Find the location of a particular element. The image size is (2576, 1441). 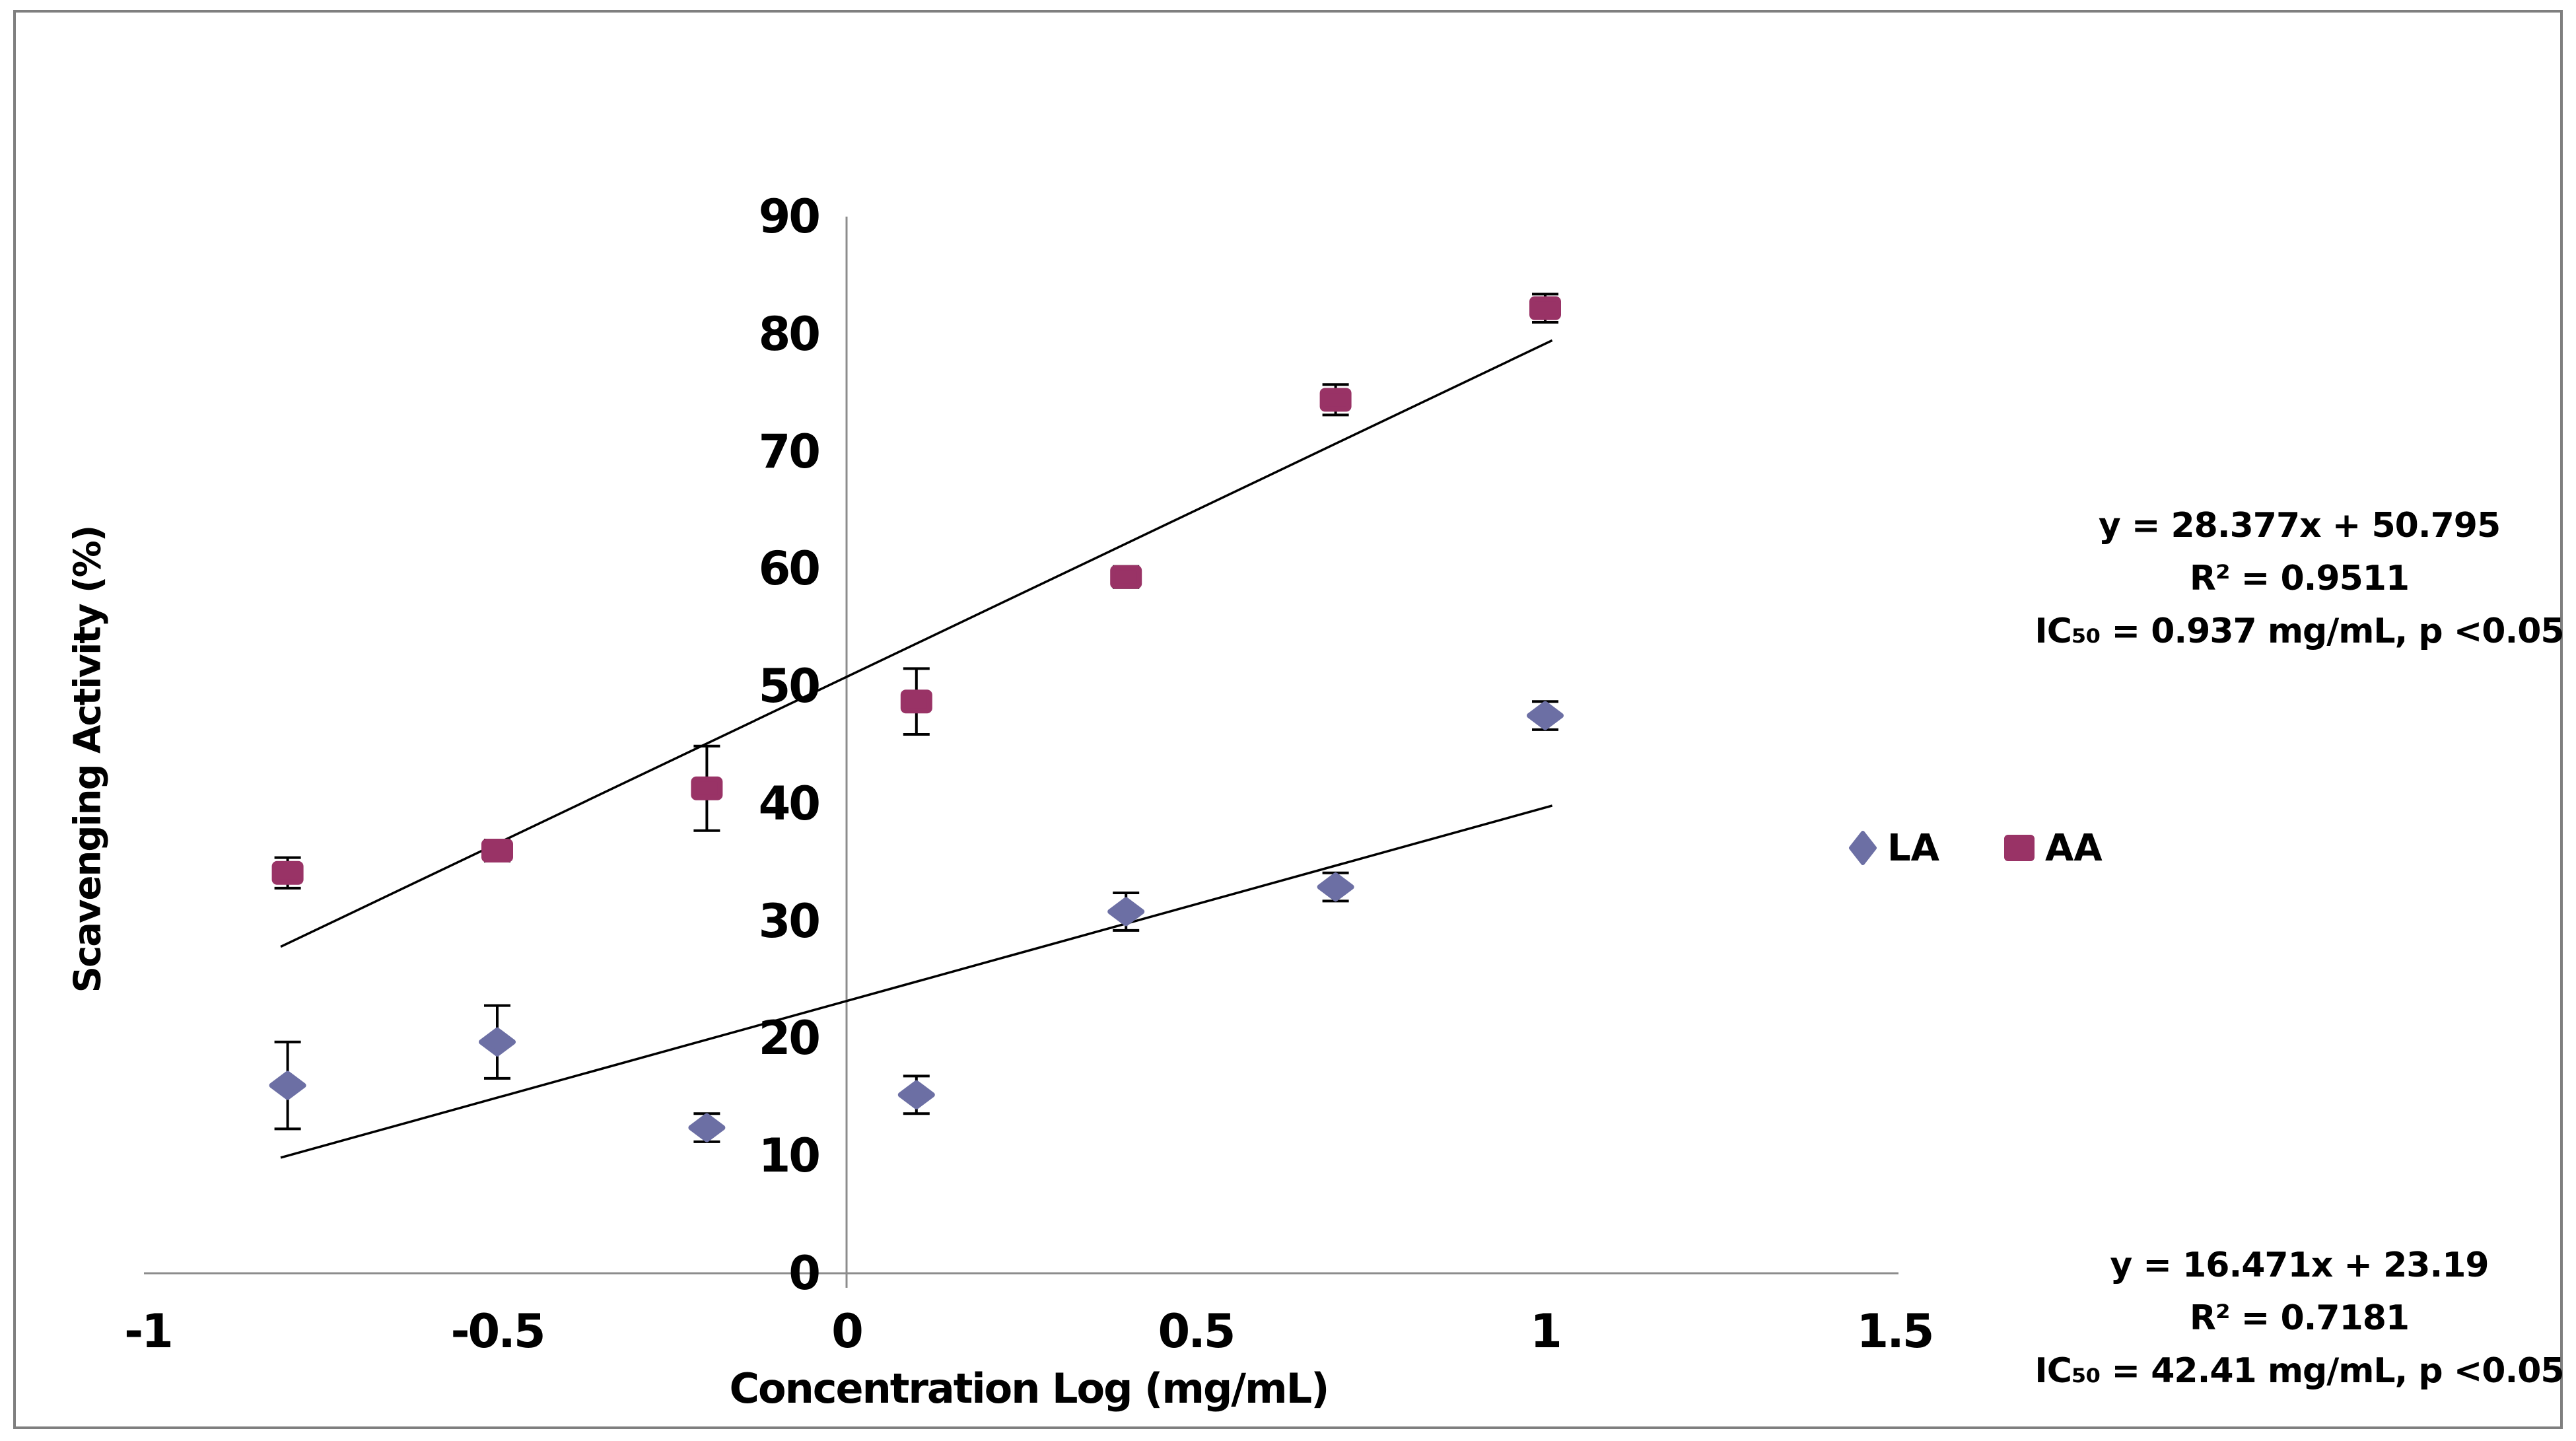

y-tick-70: 70 is located at coordinates (789, 451).